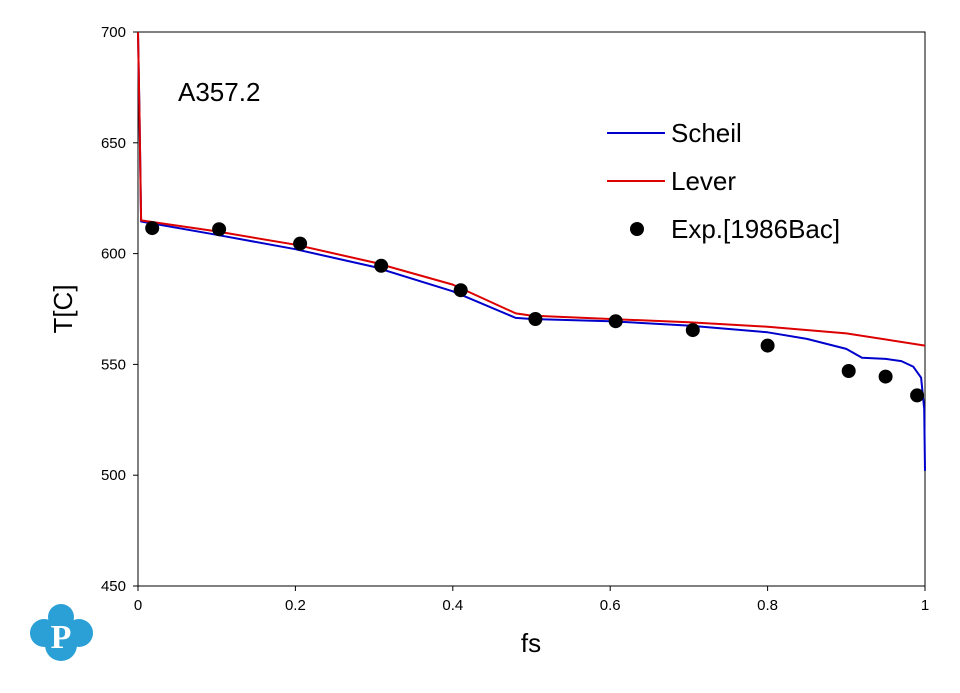 The width and height of the screenshot is (960, 693). I want to click on legend: Scheil Lever Exp.[1986Bac], so click(723, 181).